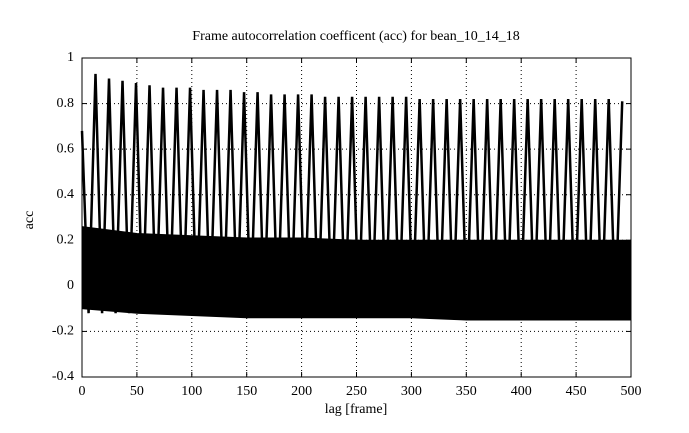 This screenshot has height=433, width=689. What do you see at coordinates (82, 391) in the screenshot?
I see `x-tick-label: 0` at bounding box center [82, 391].